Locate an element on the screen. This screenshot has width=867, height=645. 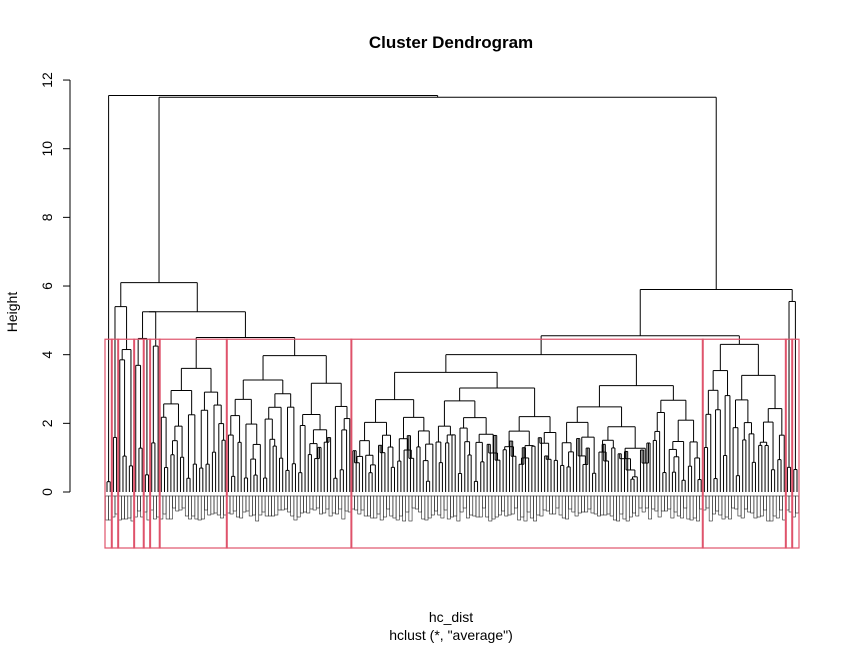
x-axis-label: hc_dist is located at coordinates (451, 617).